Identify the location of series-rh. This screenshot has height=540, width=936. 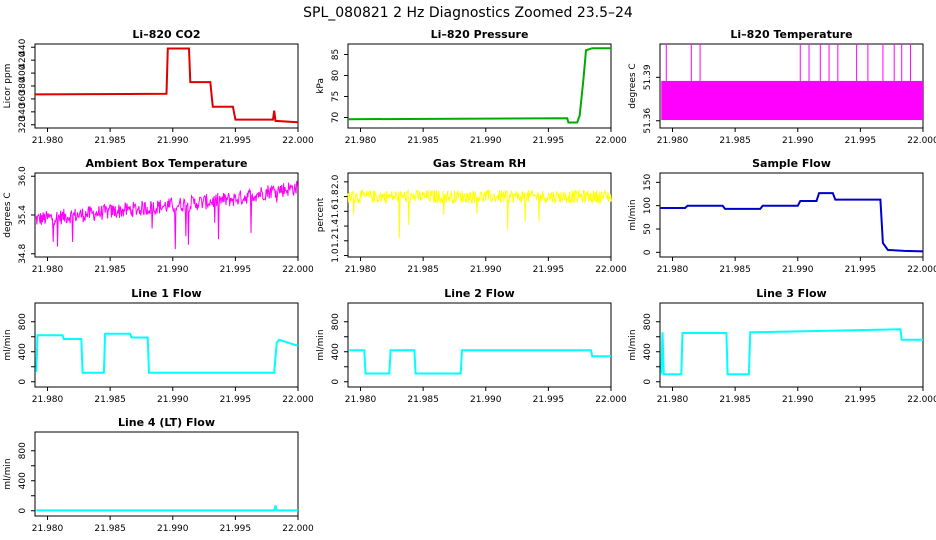
(479, 214).